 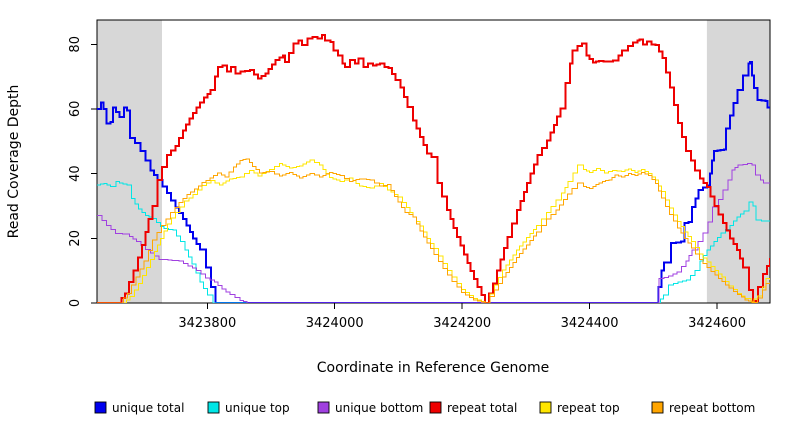 What do you see at coordinates (335, 323) in the screenshot?
I see `x-tick-label: 3424000` at bounding box center [335, 323].